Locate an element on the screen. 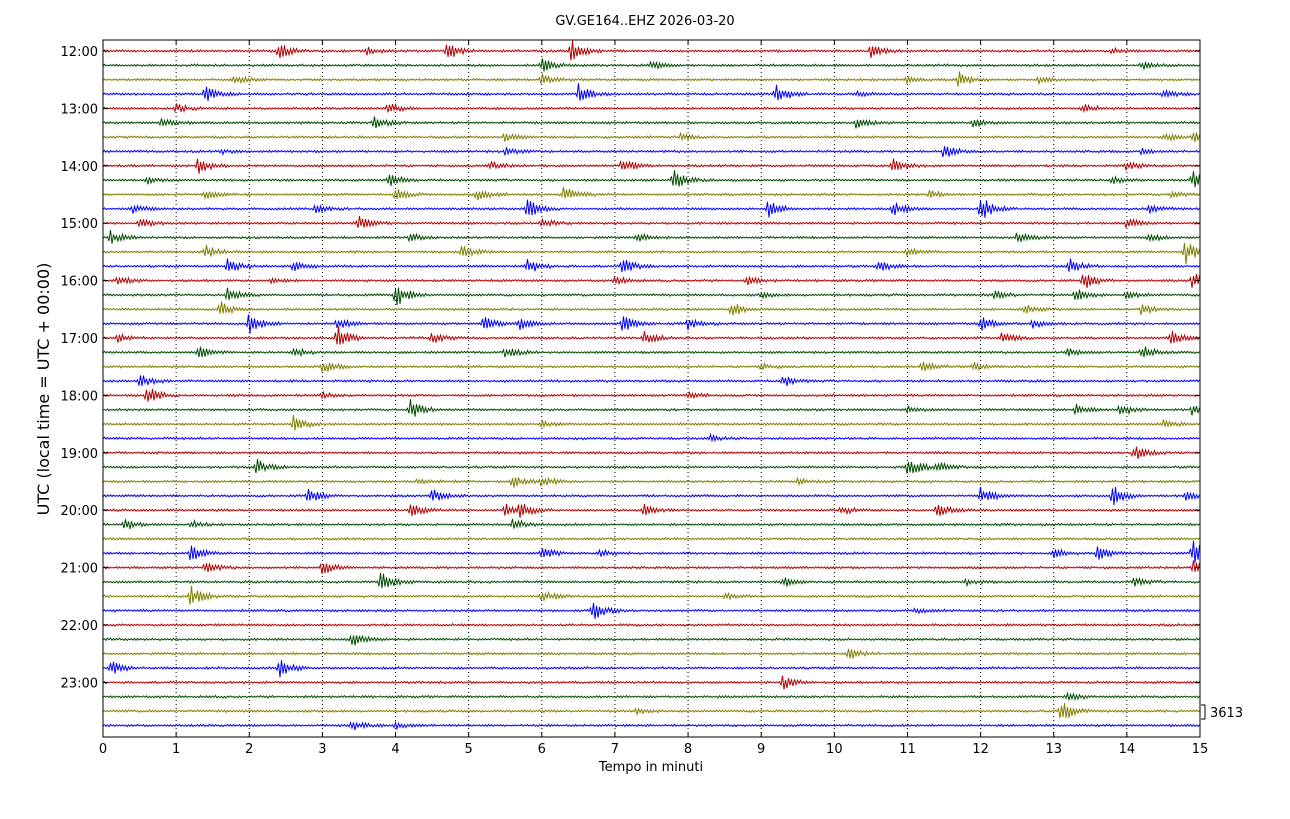  y-tick-label: 12:00 is located at coordinates (79, 52).